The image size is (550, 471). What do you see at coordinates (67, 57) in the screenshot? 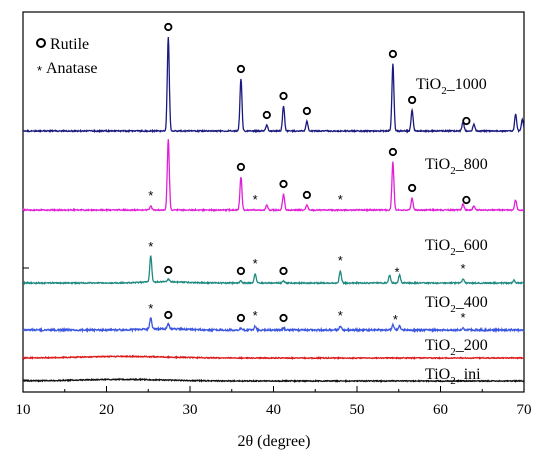
I see `legend: Rutile * Anatase` at bounding box center [67, 57].